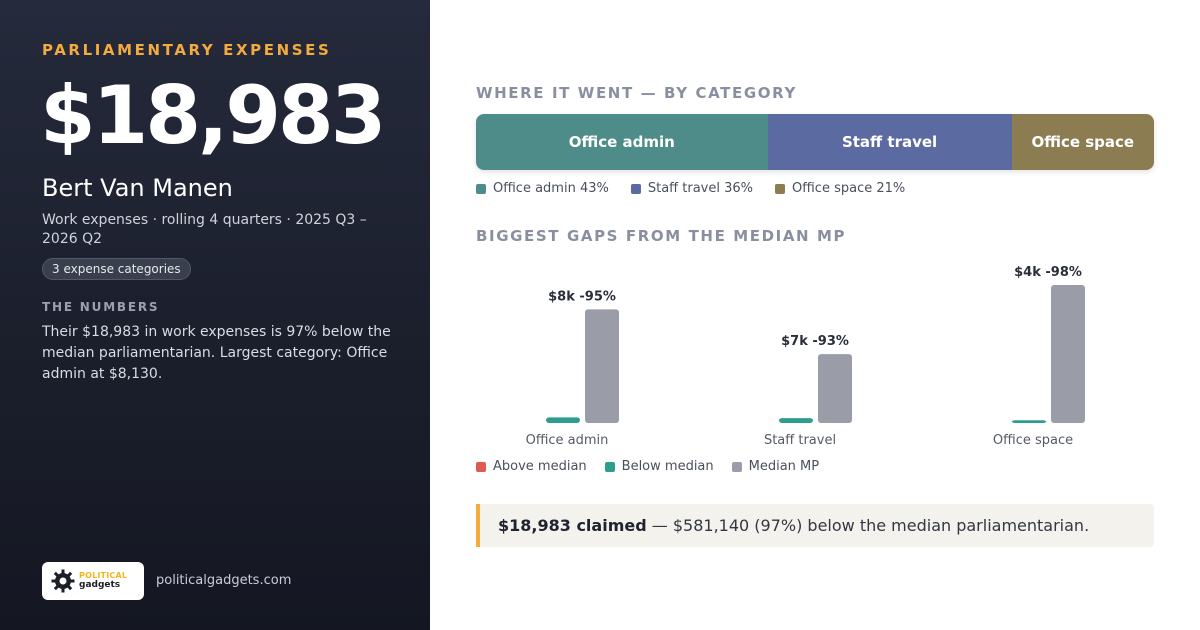 This screenshot has height=630, width=1200. What do you see at coordinates (661, 236) in the screenshot?
I see `gaps-section-title: BIGGEST GAPS FROM THE MEDIAN MP` at bounding box center [661, 236].